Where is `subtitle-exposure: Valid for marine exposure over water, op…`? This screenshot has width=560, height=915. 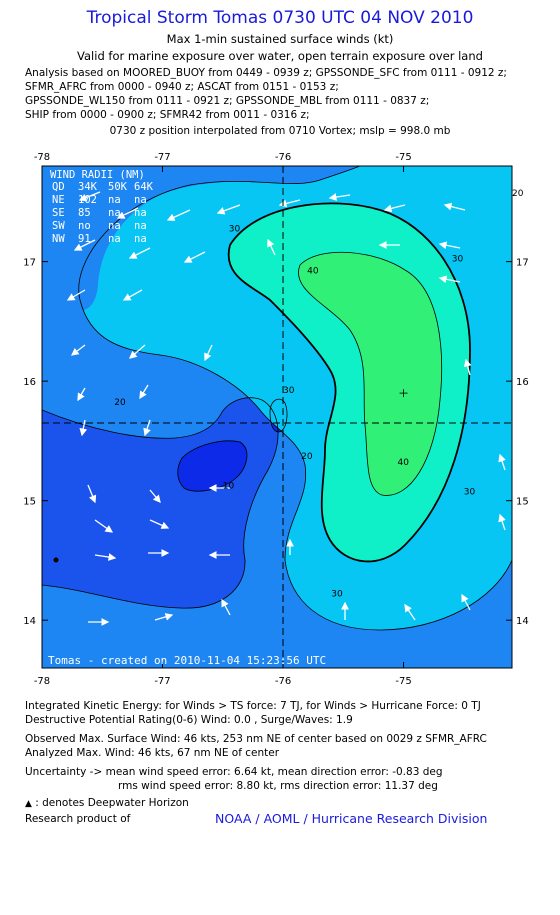
subtitle-exposure: Valid for marine exposure over water, op… is located at coordinates (280, 56).